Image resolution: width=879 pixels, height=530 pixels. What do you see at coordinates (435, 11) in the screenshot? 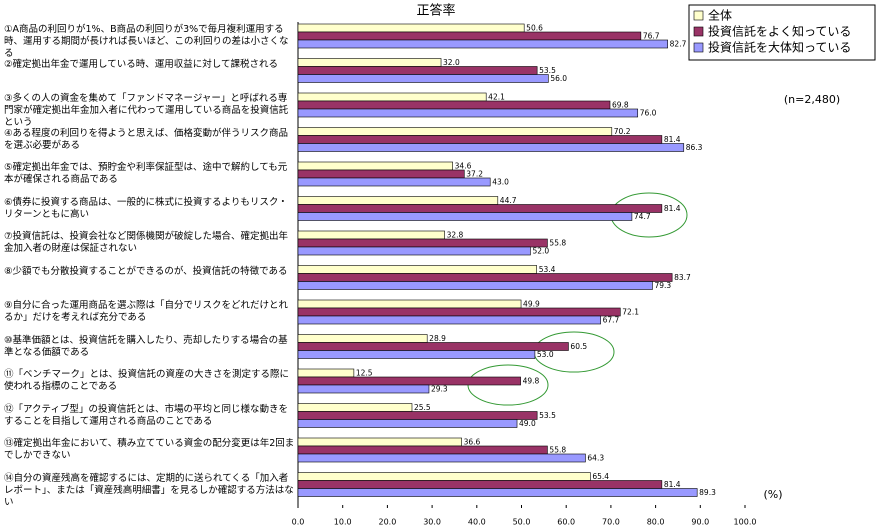
I see `chart-title: 正答率` at bounding box center [435, 11].